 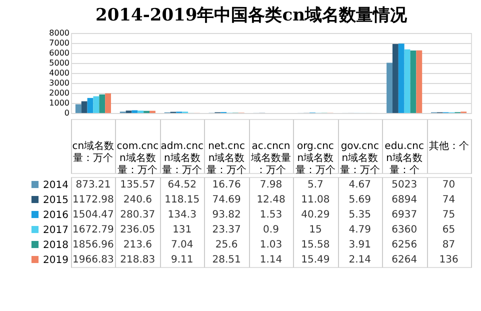 What do you see at coordinates (182, 260) in the screenshot?
I see `data-label: 9.11` at bounding box center [182, 260].